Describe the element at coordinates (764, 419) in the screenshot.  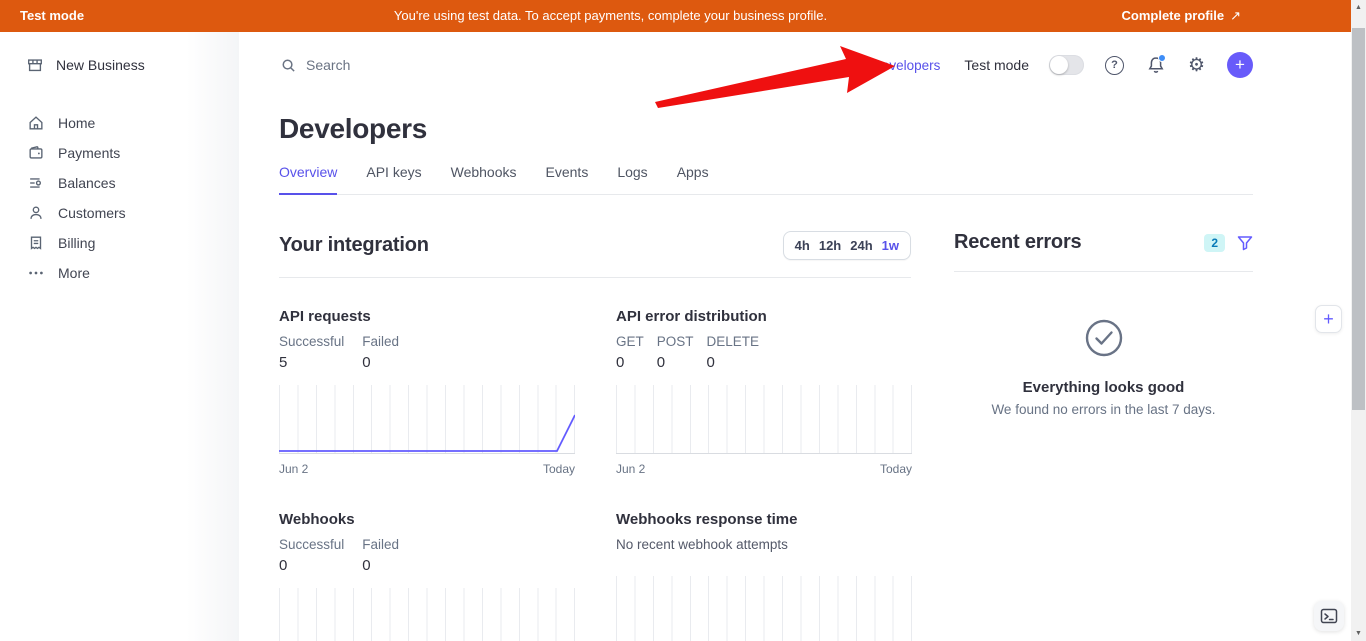
I see `api-errors-chart` at that location.